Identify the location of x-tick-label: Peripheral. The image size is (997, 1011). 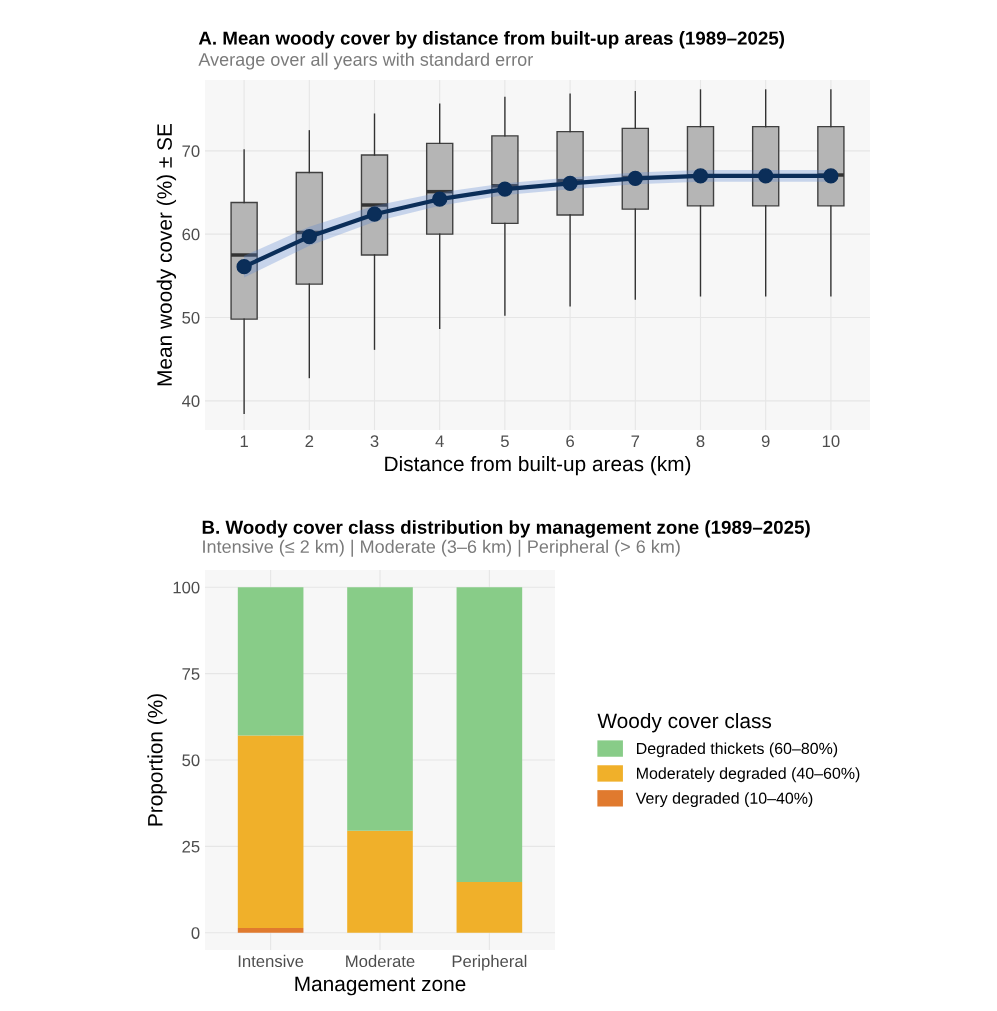
(489, 962).